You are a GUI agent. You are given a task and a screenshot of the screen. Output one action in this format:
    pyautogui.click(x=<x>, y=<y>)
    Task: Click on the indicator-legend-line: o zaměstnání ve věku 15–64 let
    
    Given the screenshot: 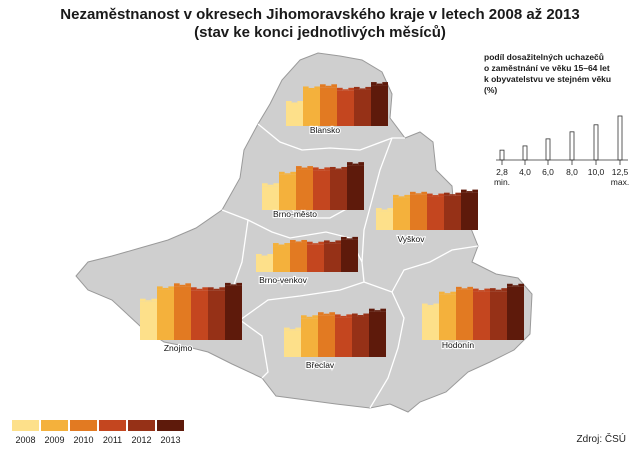 What is the action you would take?
    pyautogui.click(x=547, y=68)
    